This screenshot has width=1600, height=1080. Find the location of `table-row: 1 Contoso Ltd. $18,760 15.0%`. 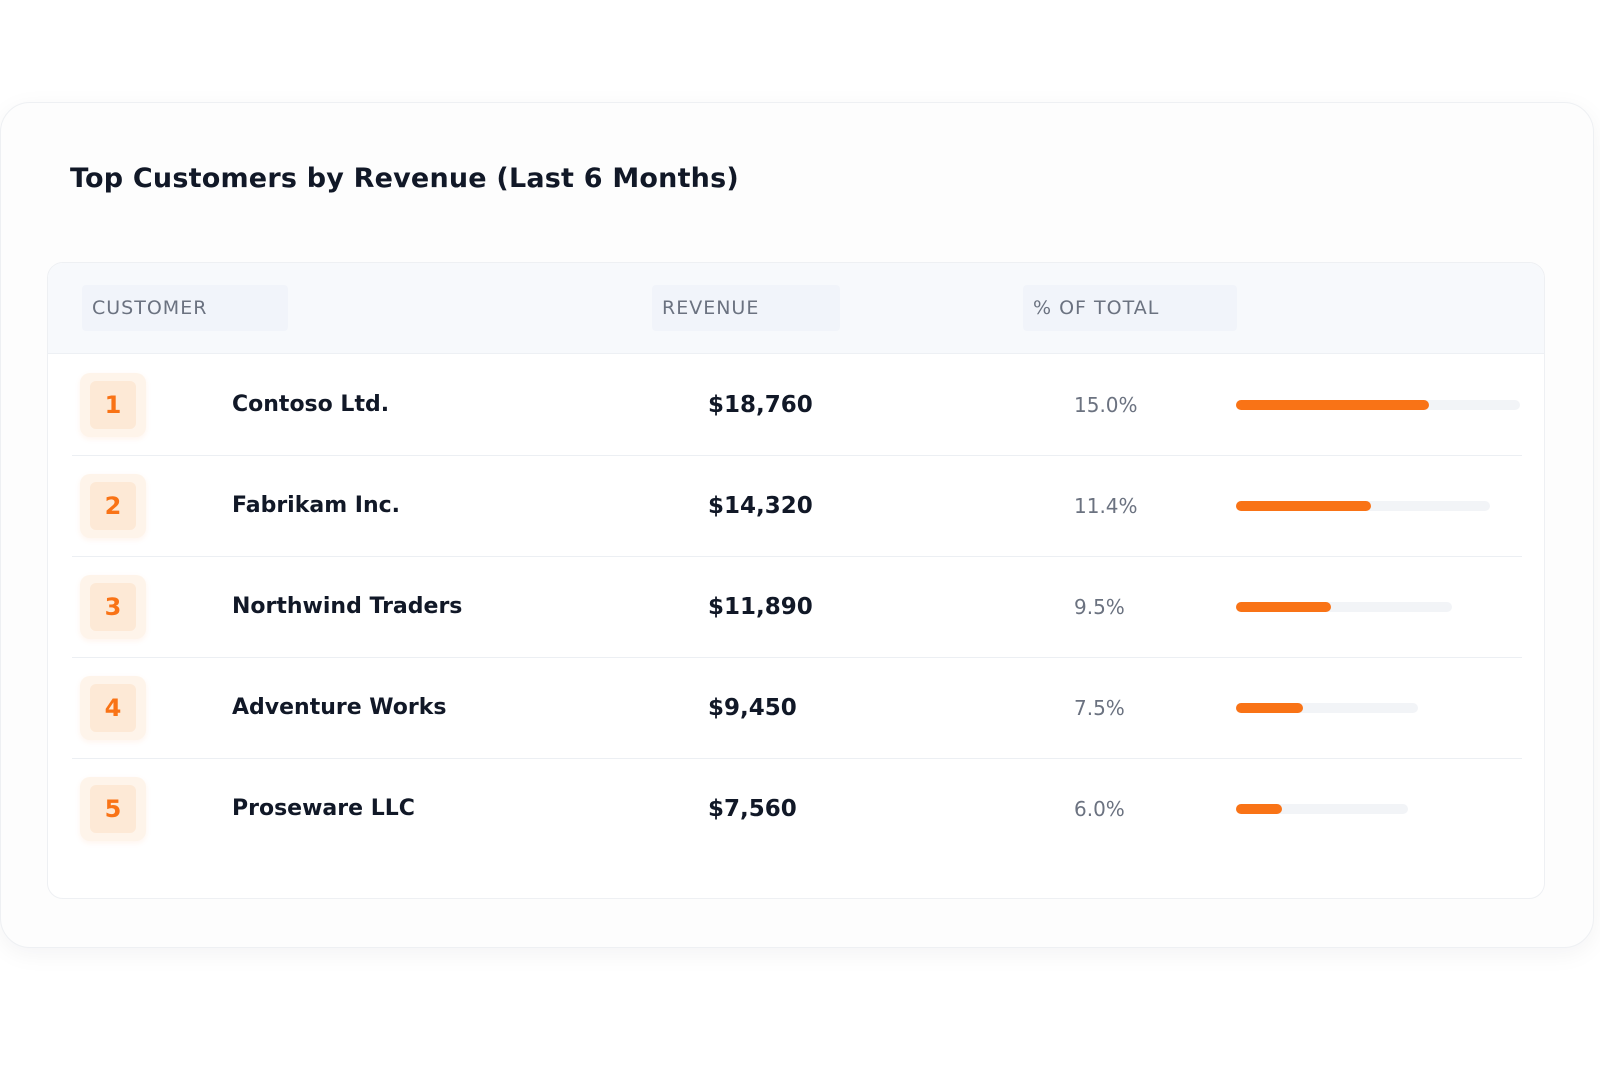

table-row: 1 Contoso Ltd. $18,760 15.0% is located at coordinates (797, 405).